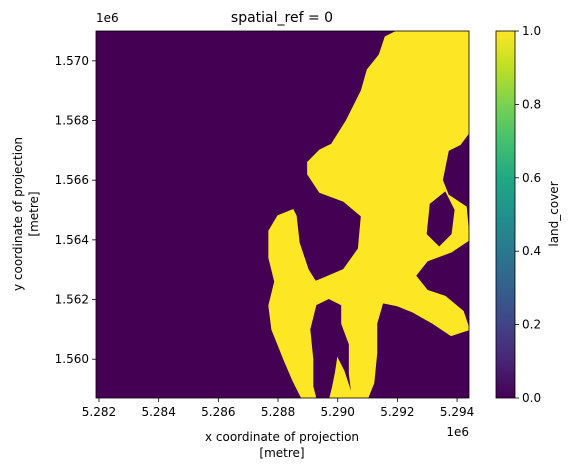  I want to click on x-offset-label: 1e6, so click(457, 432).